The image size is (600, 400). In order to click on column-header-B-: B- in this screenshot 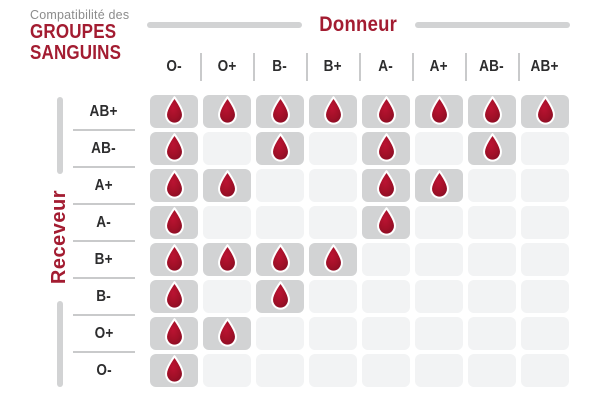, I will do `click(278, 67)`.